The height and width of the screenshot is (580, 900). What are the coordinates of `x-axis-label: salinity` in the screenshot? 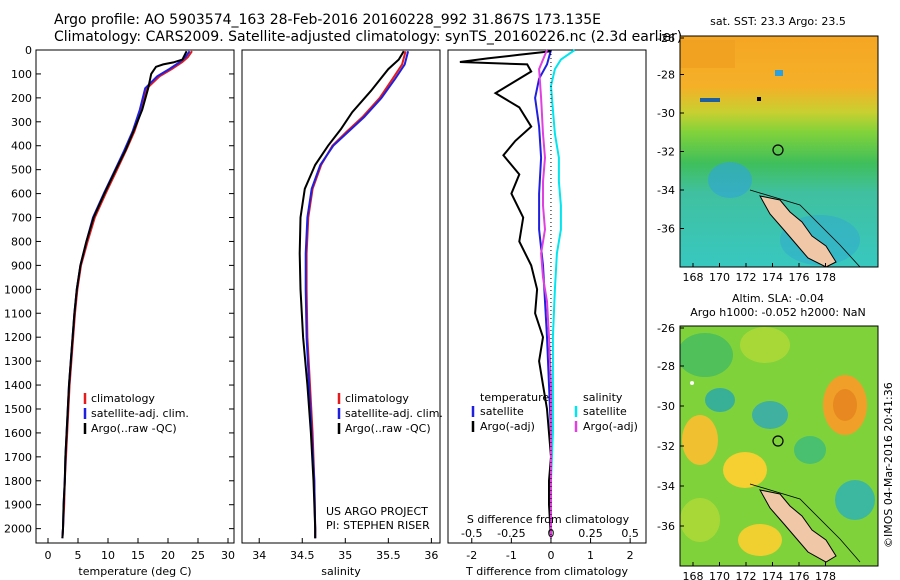 It's located at (341, 571).